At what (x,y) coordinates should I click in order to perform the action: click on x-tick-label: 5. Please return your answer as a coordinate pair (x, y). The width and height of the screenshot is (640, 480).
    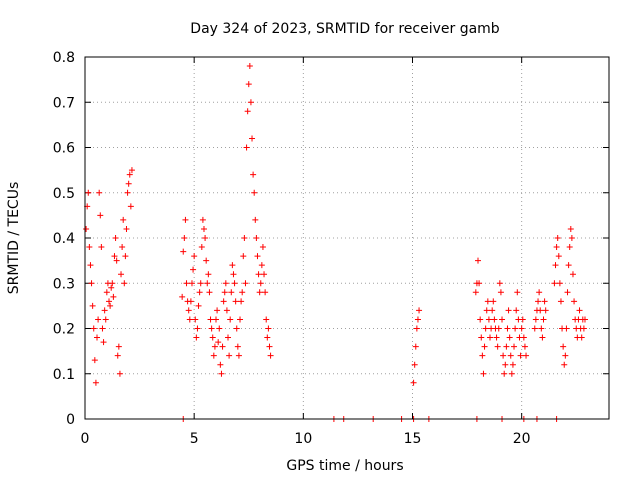
    Looking at the image, I should click on (194, 439).